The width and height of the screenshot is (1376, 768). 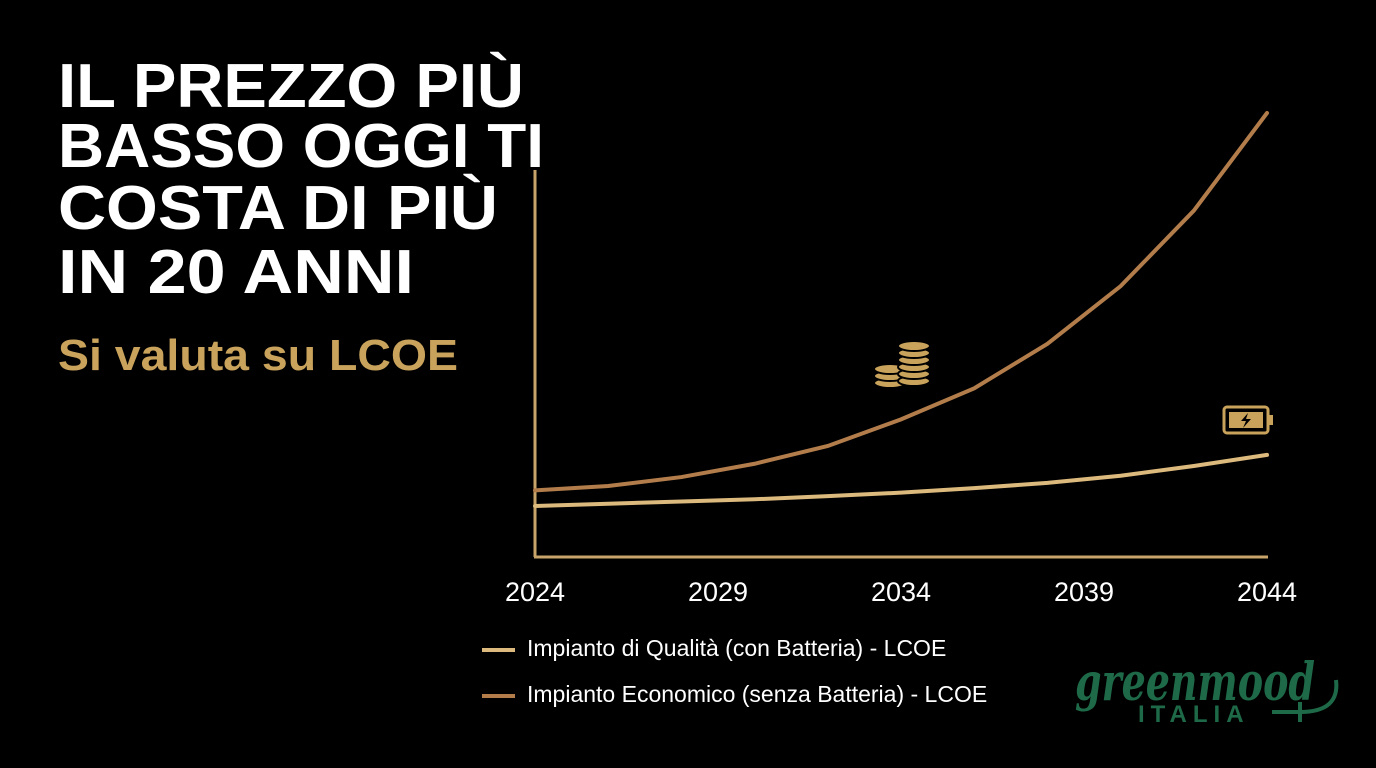 I want to click on title-line: BASSO OGGI TI, so click(x=301, y=146).